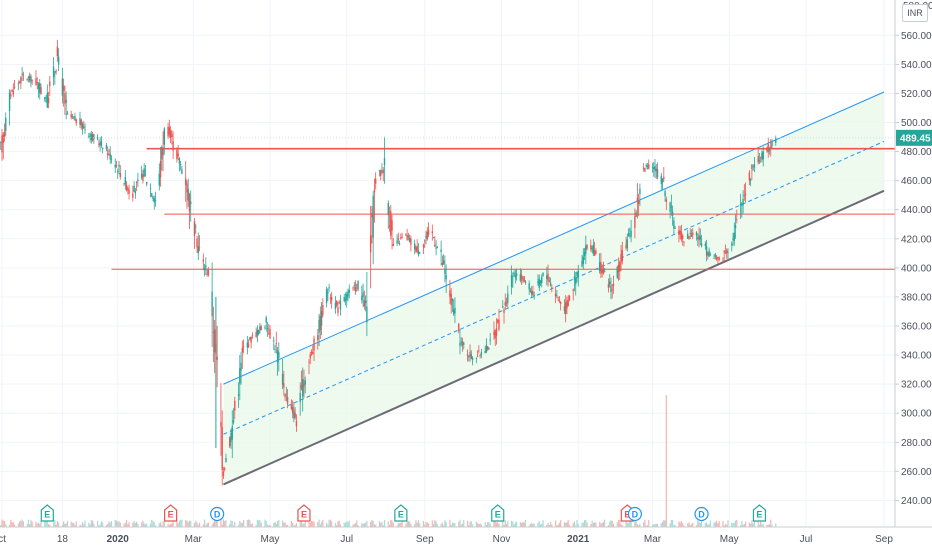 Image resolution: width=932 pixels, height=550 pixels. What do you see at coordinates (914, 137) in the screenshot?
I see `current-price-tag` at bounding box center [914, 137].